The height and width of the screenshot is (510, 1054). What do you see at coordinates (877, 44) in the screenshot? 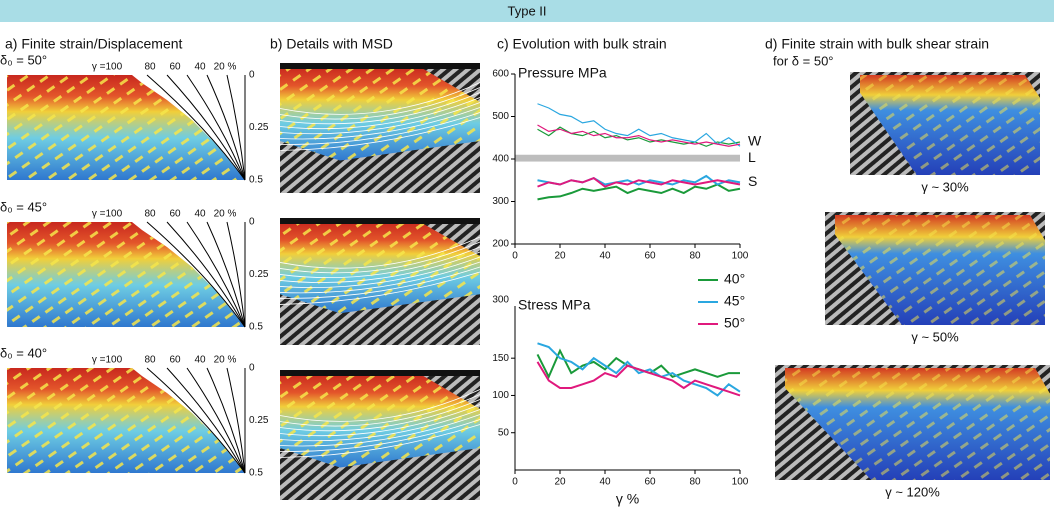
I see `panel-title: d) Finite strain with bulk shear strain` at bounding box center [877, 44].